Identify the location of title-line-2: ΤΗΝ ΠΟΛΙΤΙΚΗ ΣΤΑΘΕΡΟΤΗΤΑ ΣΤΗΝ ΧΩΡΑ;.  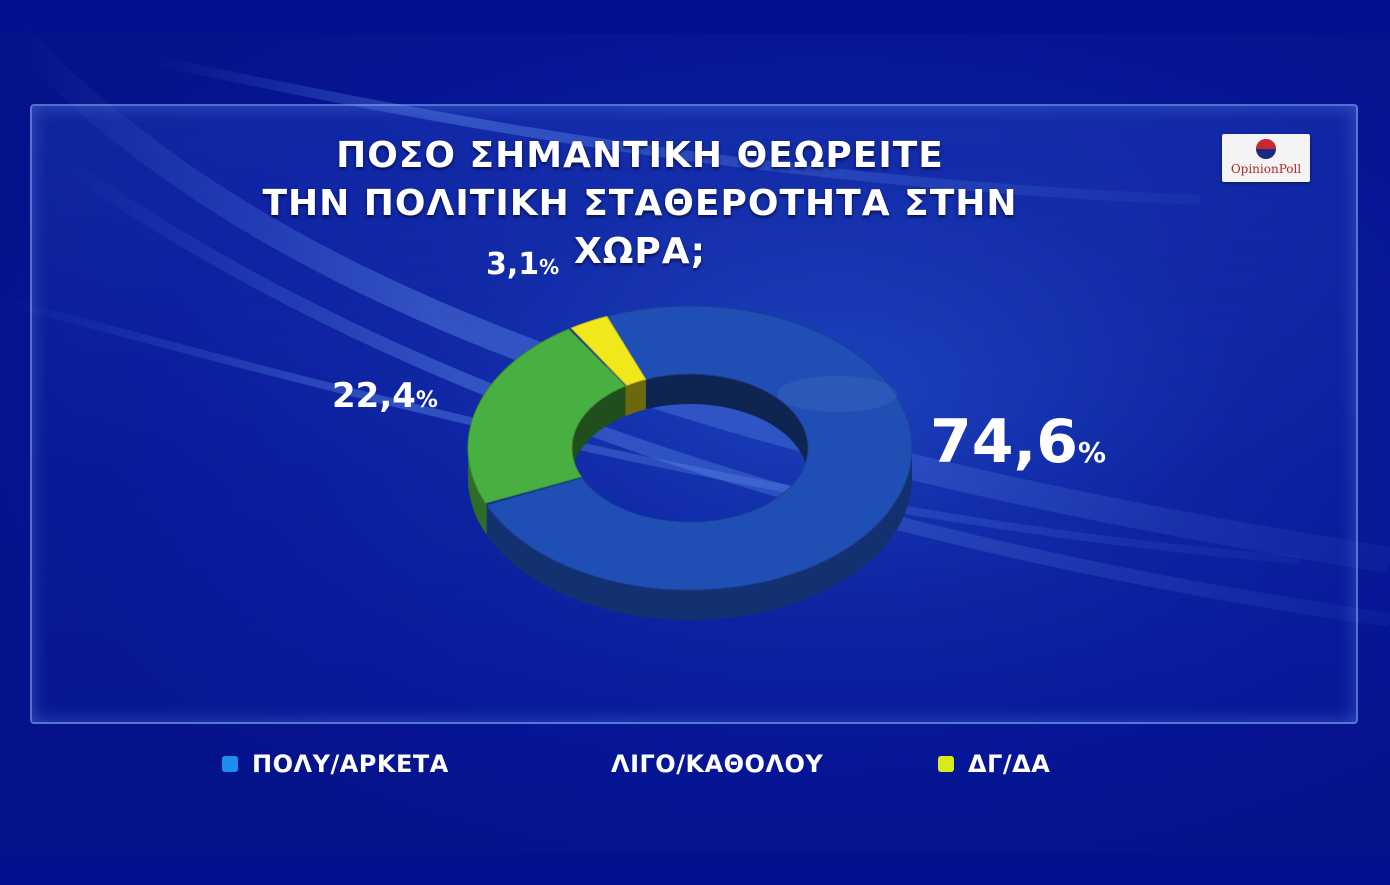
(640, 227).